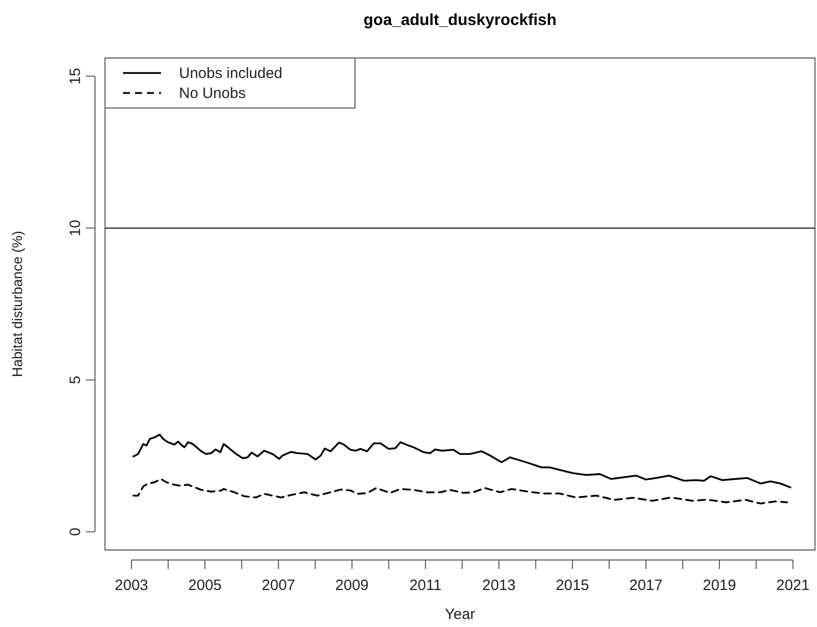  What do you see at coordinates (499, 585) in the screenshot?
I see `x-tick-label: 2013` at bounding box center [499, 585].